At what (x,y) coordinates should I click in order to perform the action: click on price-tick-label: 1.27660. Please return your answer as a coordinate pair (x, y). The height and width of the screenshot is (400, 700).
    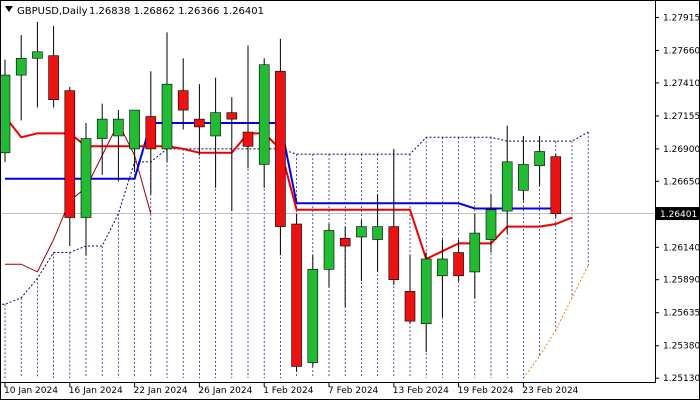
    Looking at the image, I should click on (681, 52).